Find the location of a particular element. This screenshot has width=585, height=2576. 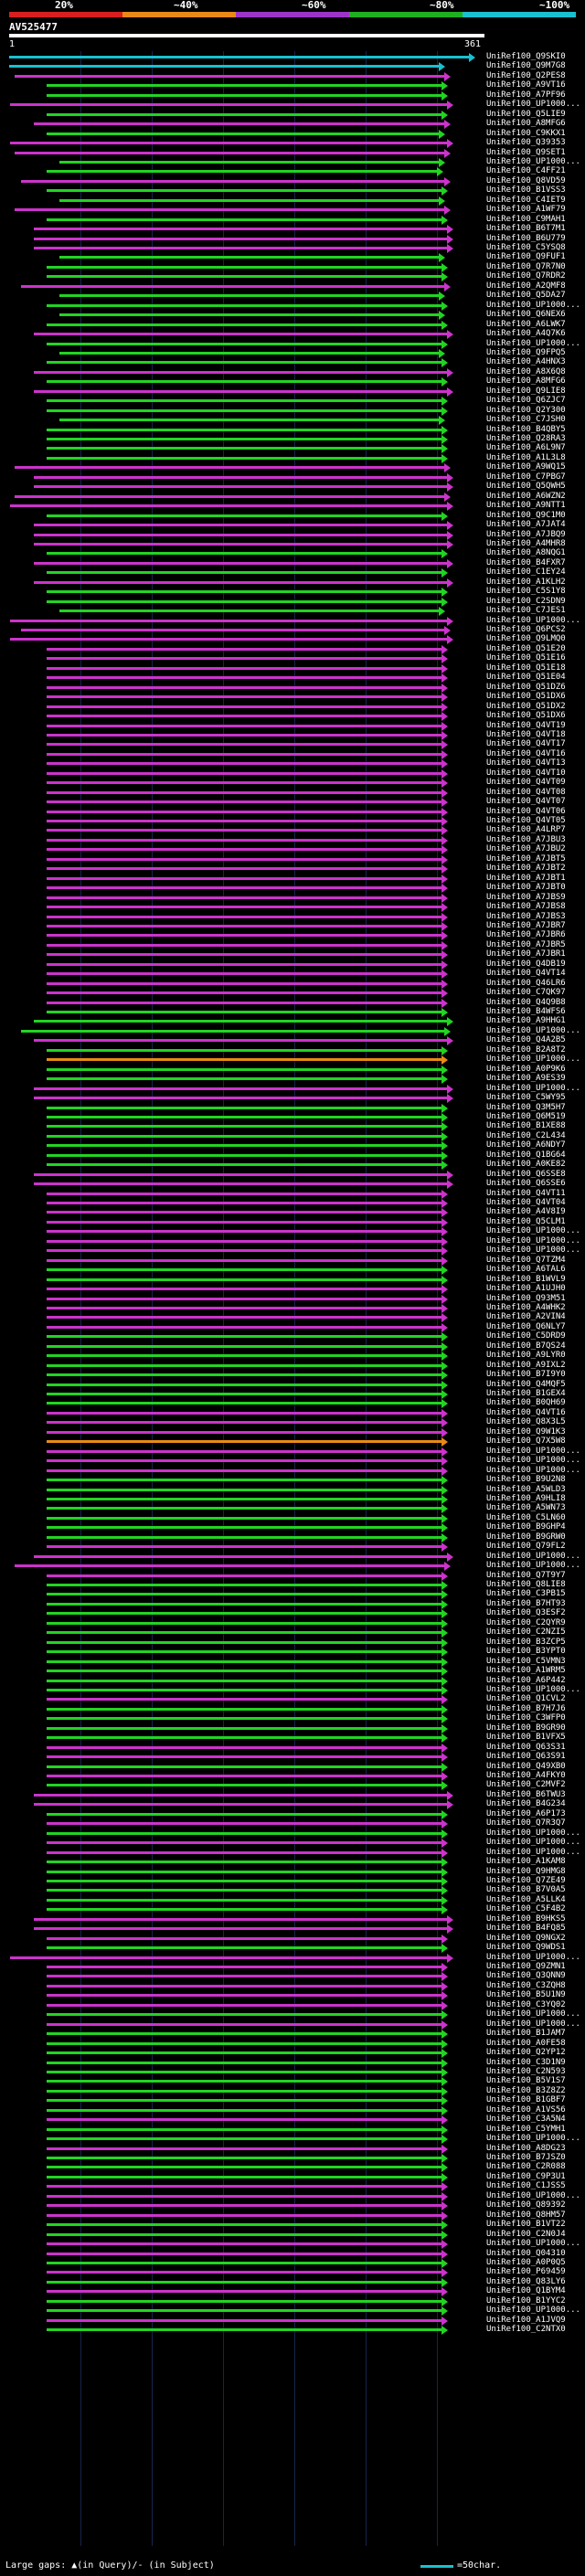

hit-row: UniRef100_C2R088 is located at coordinates (293, 2167).